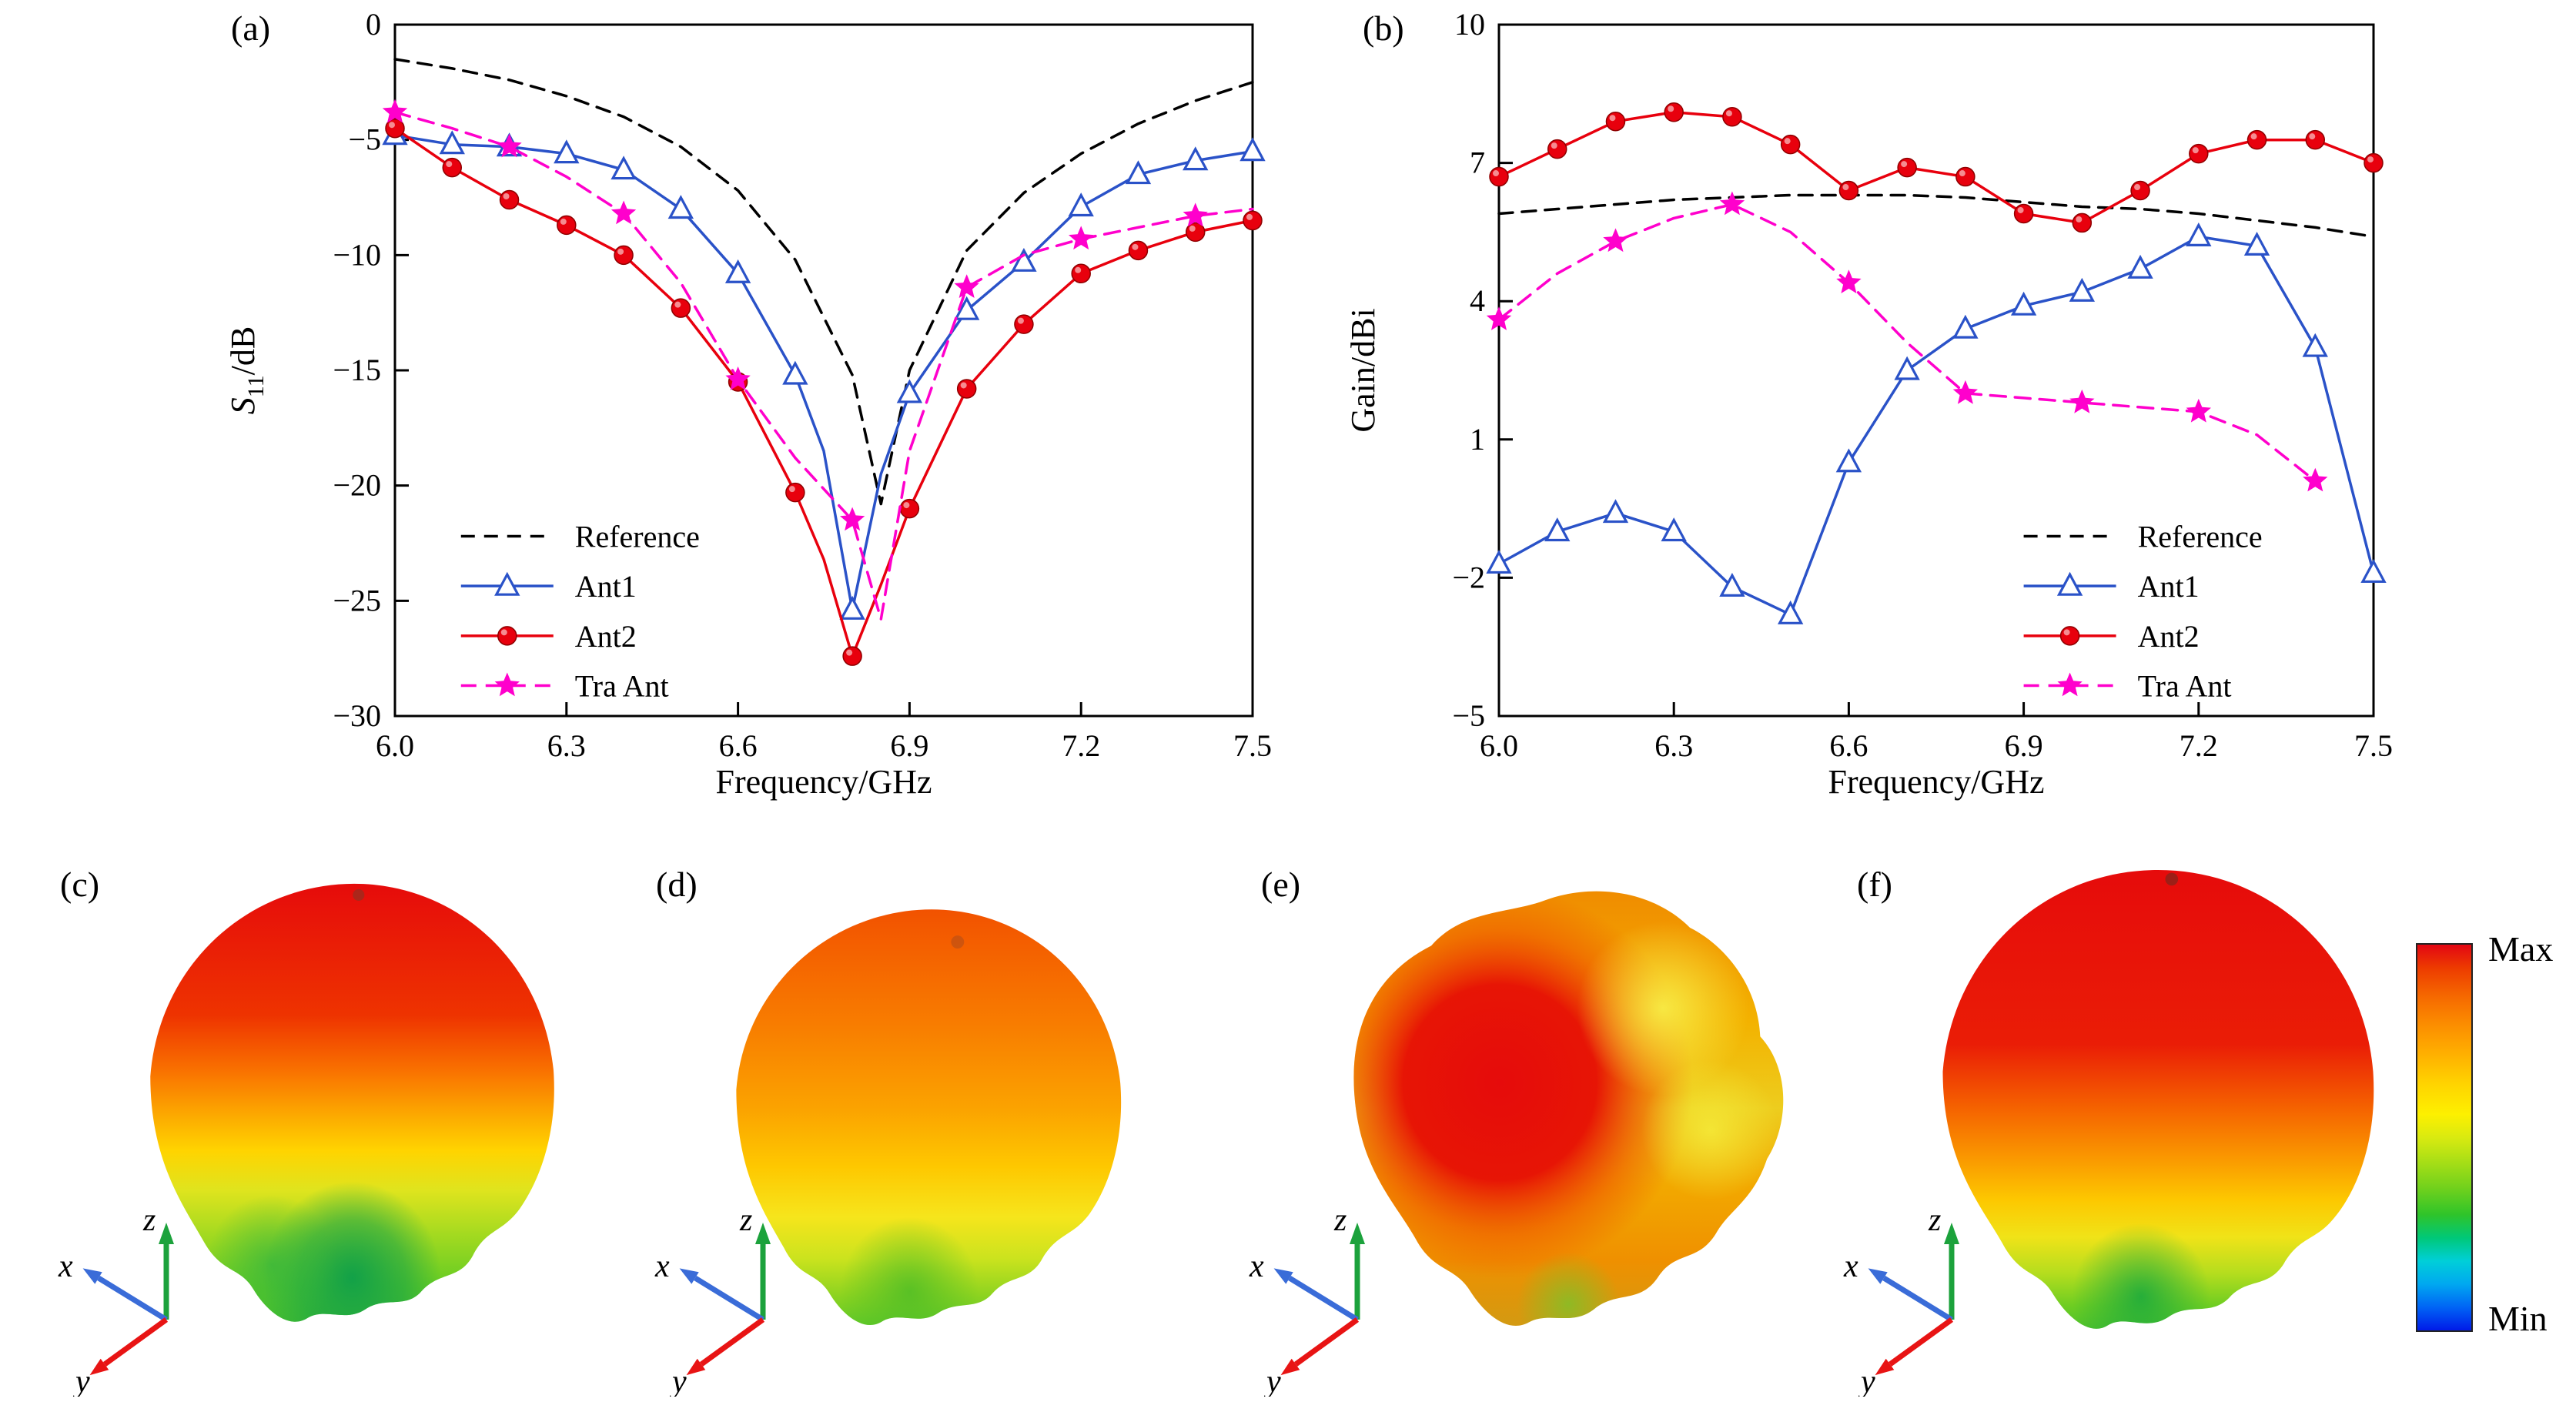 The height and width of the screenshot is (1402, 2576). I want to click on y-axis-arrow, so click(1327, 1342).